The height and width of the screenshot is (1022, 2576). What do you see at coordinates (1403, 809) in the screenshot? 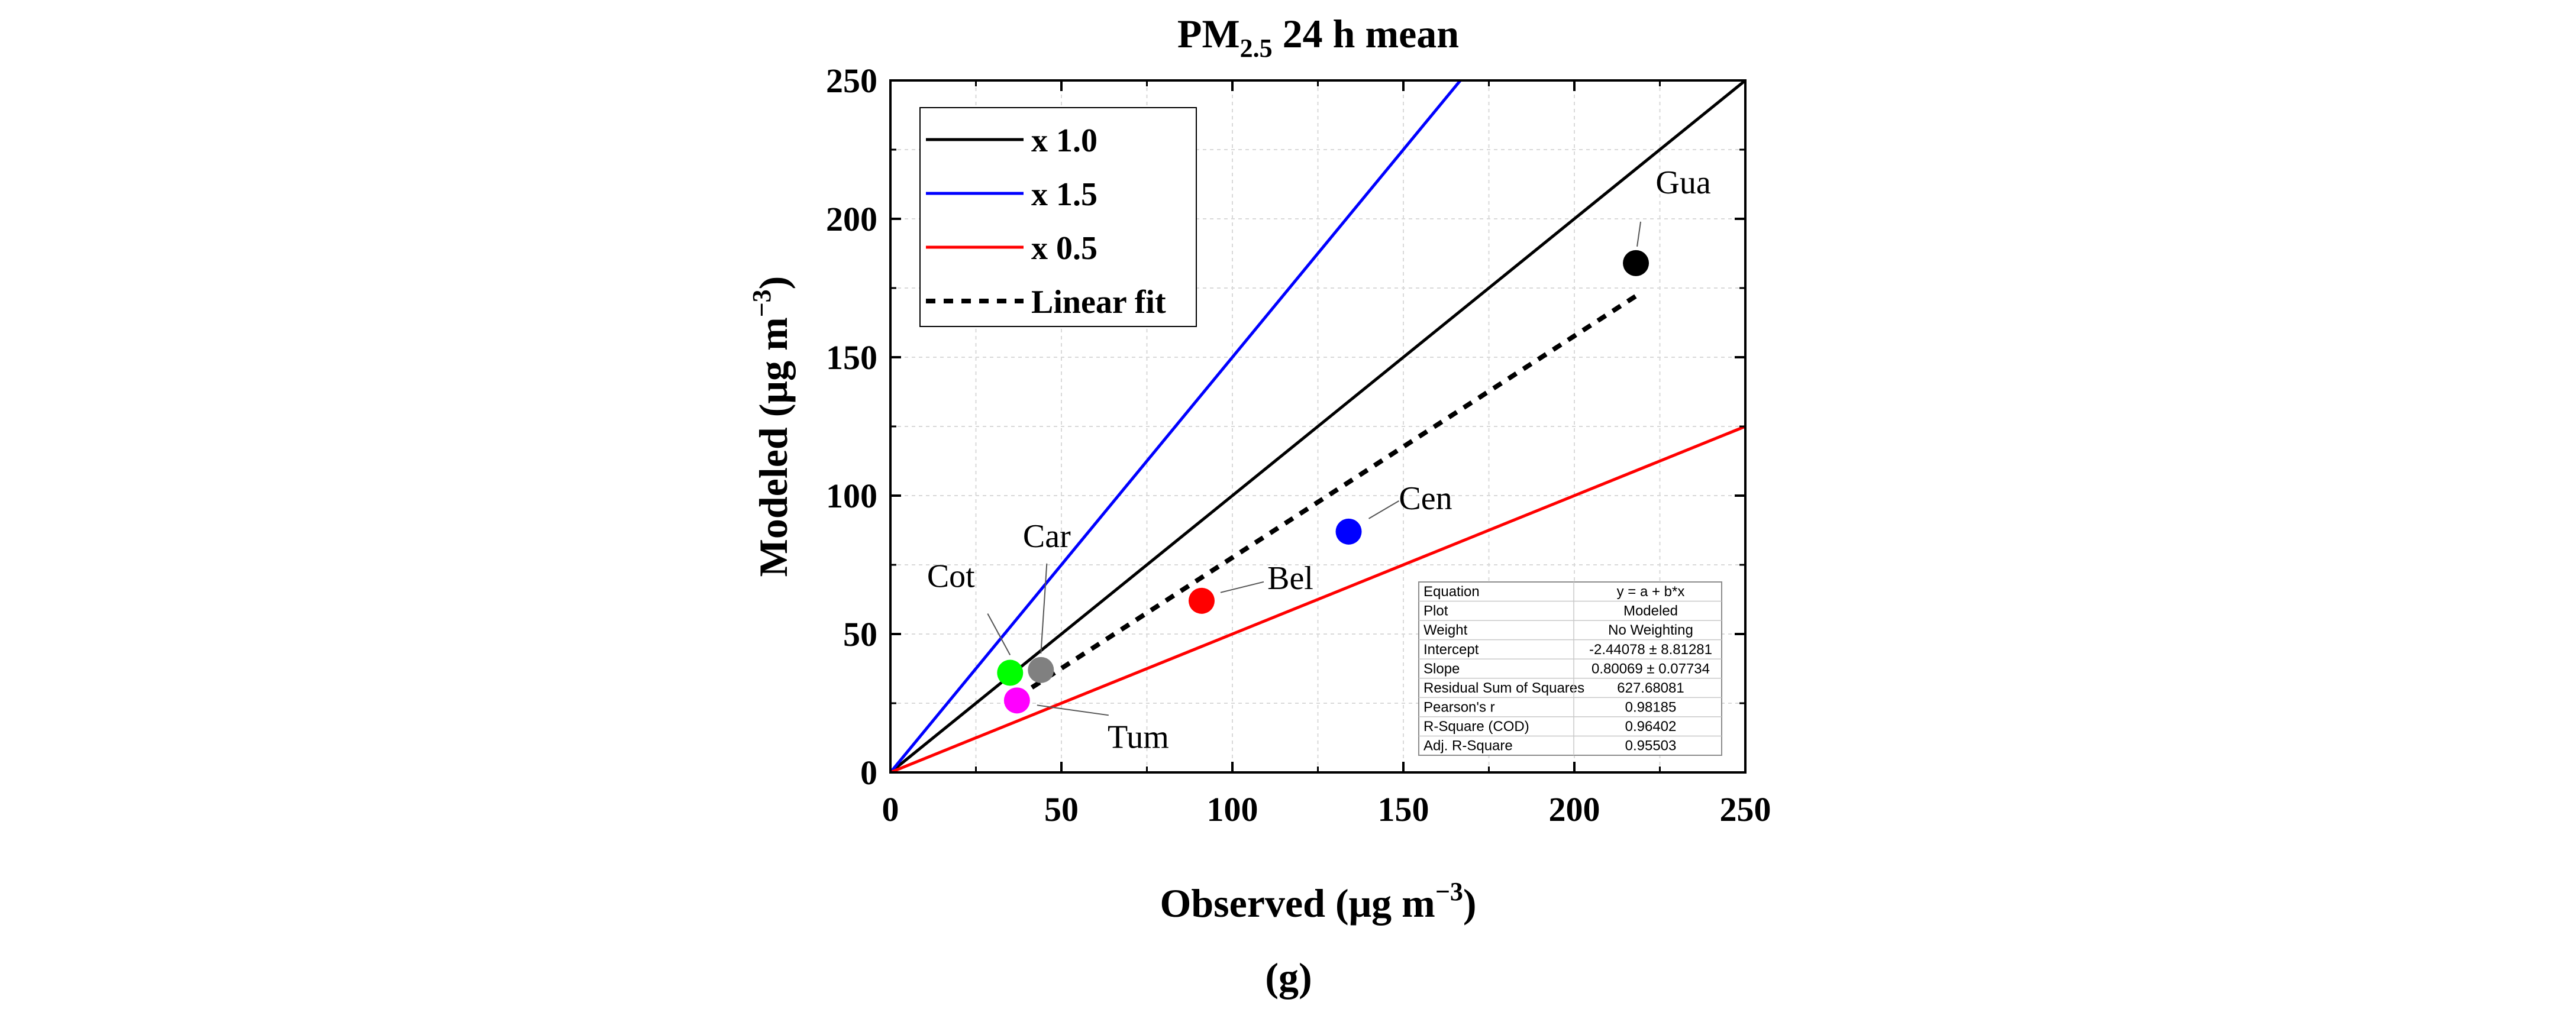
I see `x-tick-label: 150` at bounding box center [1403, 809].